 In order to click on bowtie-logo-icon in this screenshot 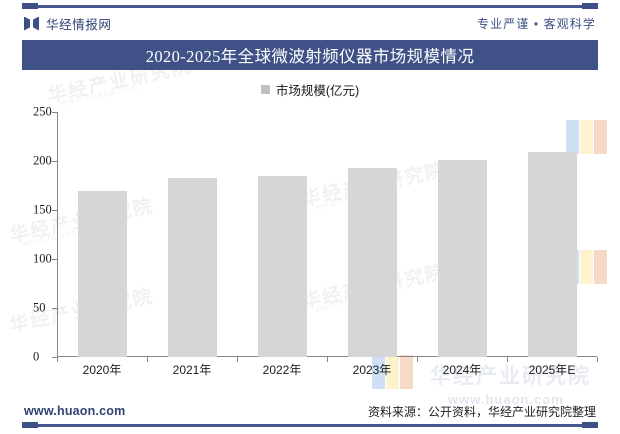, I will do `click(31, 23)`.